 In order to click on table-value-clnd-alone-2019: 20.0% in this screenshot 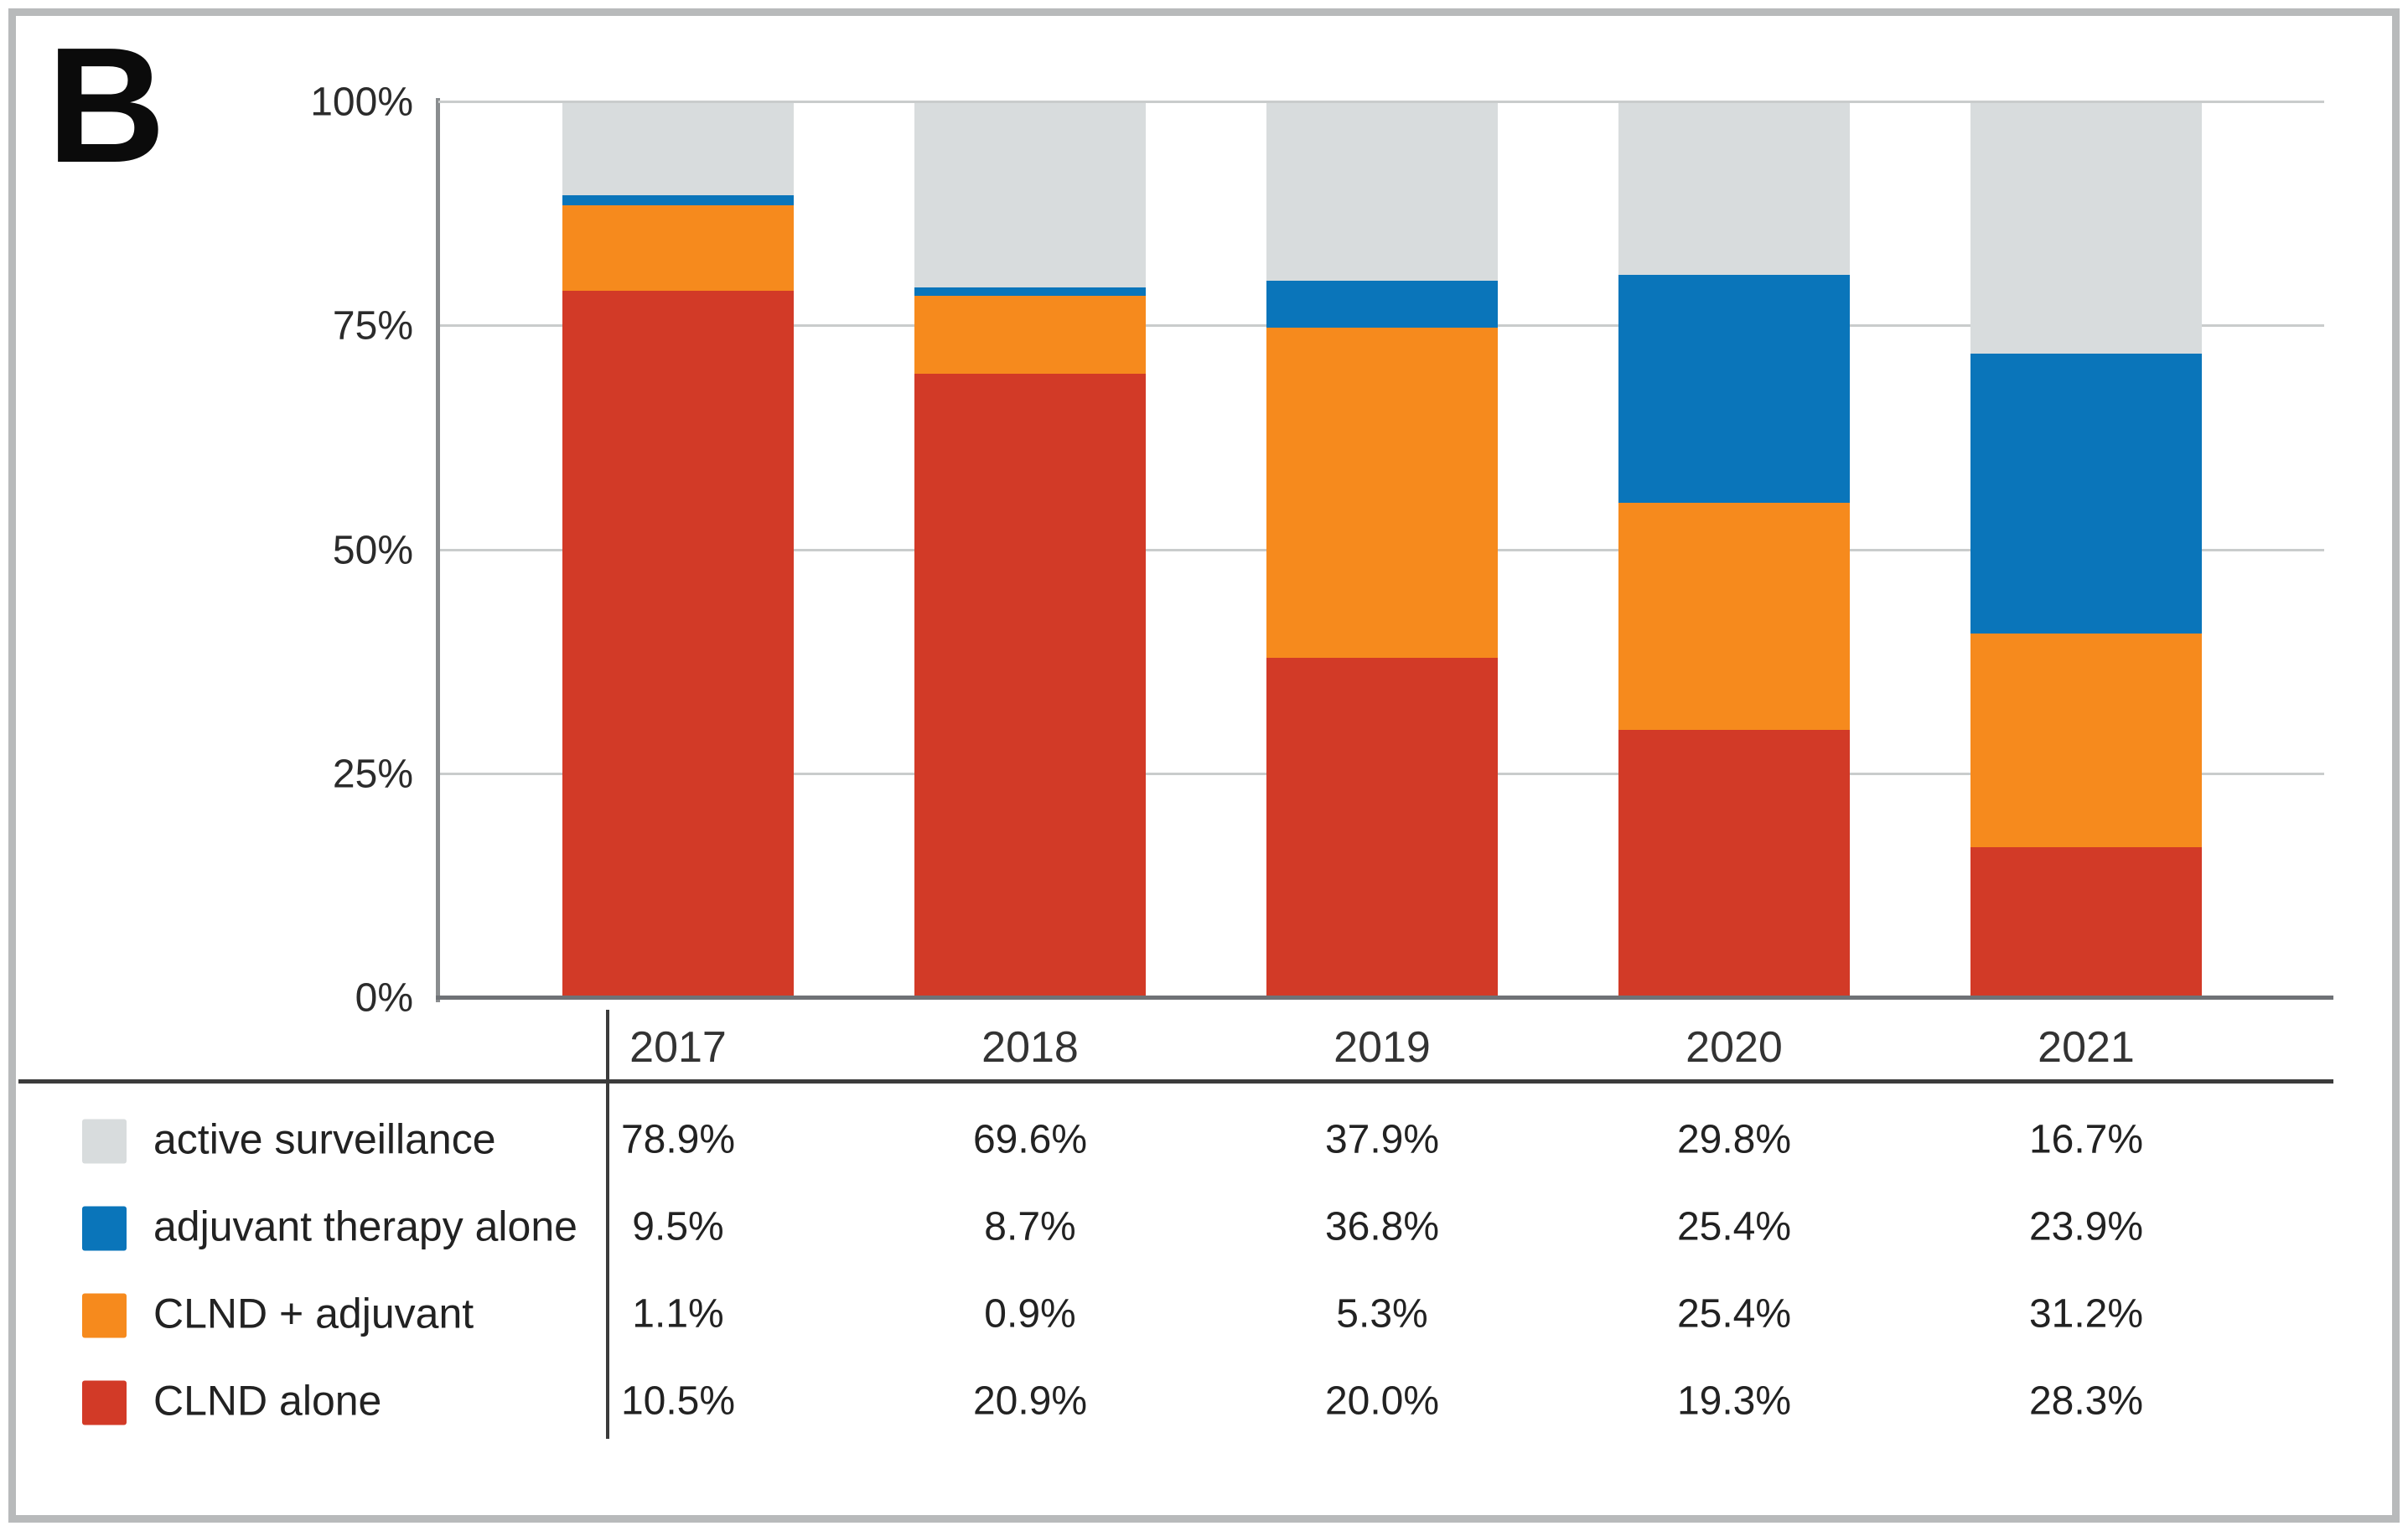, I will do `click(1382, 1401)`.